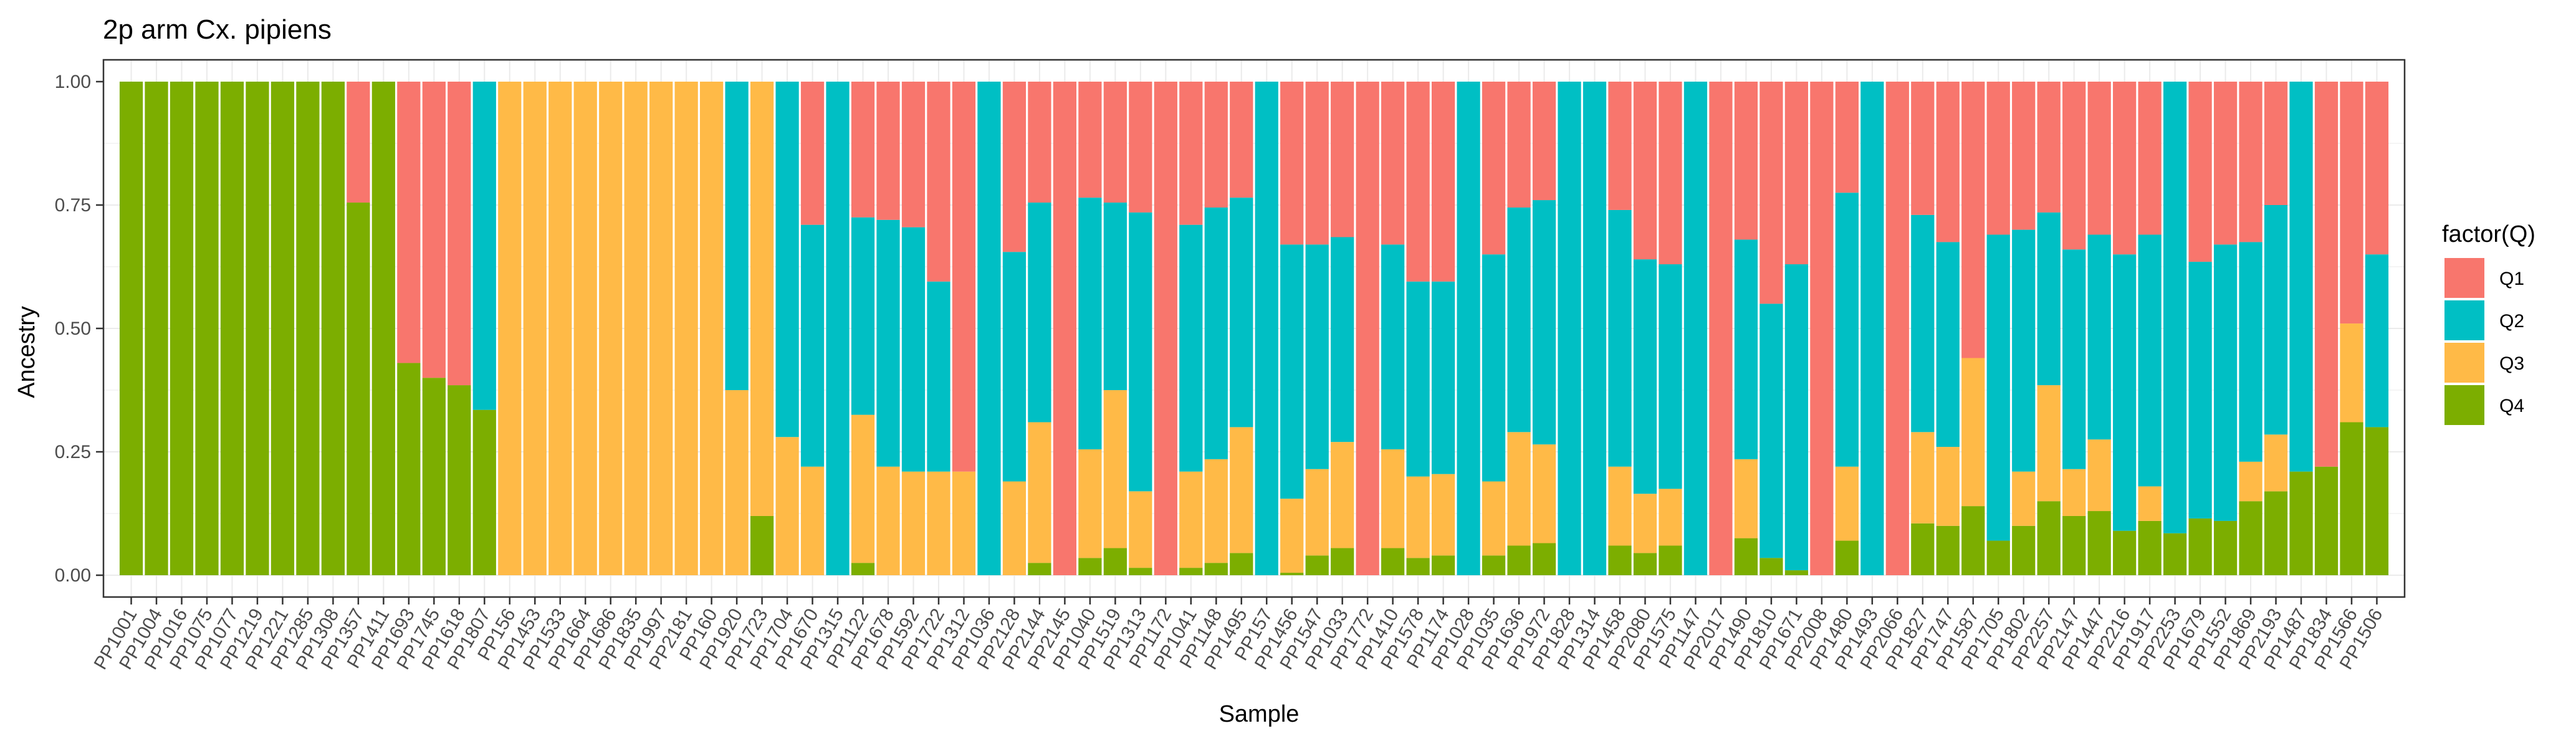 This screenshot has height=736, width=2576. What do you see at coordinates (2489, 323) in the screenshot?
I see `legend: factor(Q) Q1 Q2 Q3 Q4` at bounding box center [2489, 323].